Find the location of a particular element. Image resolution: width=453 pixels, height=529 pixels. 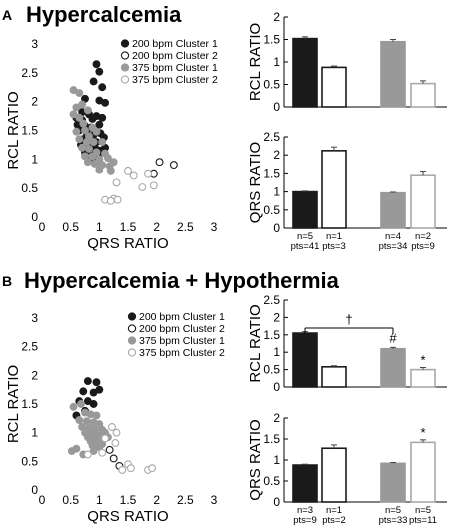

x-tick-label: 2.5 is located at coordinates (185, 227).